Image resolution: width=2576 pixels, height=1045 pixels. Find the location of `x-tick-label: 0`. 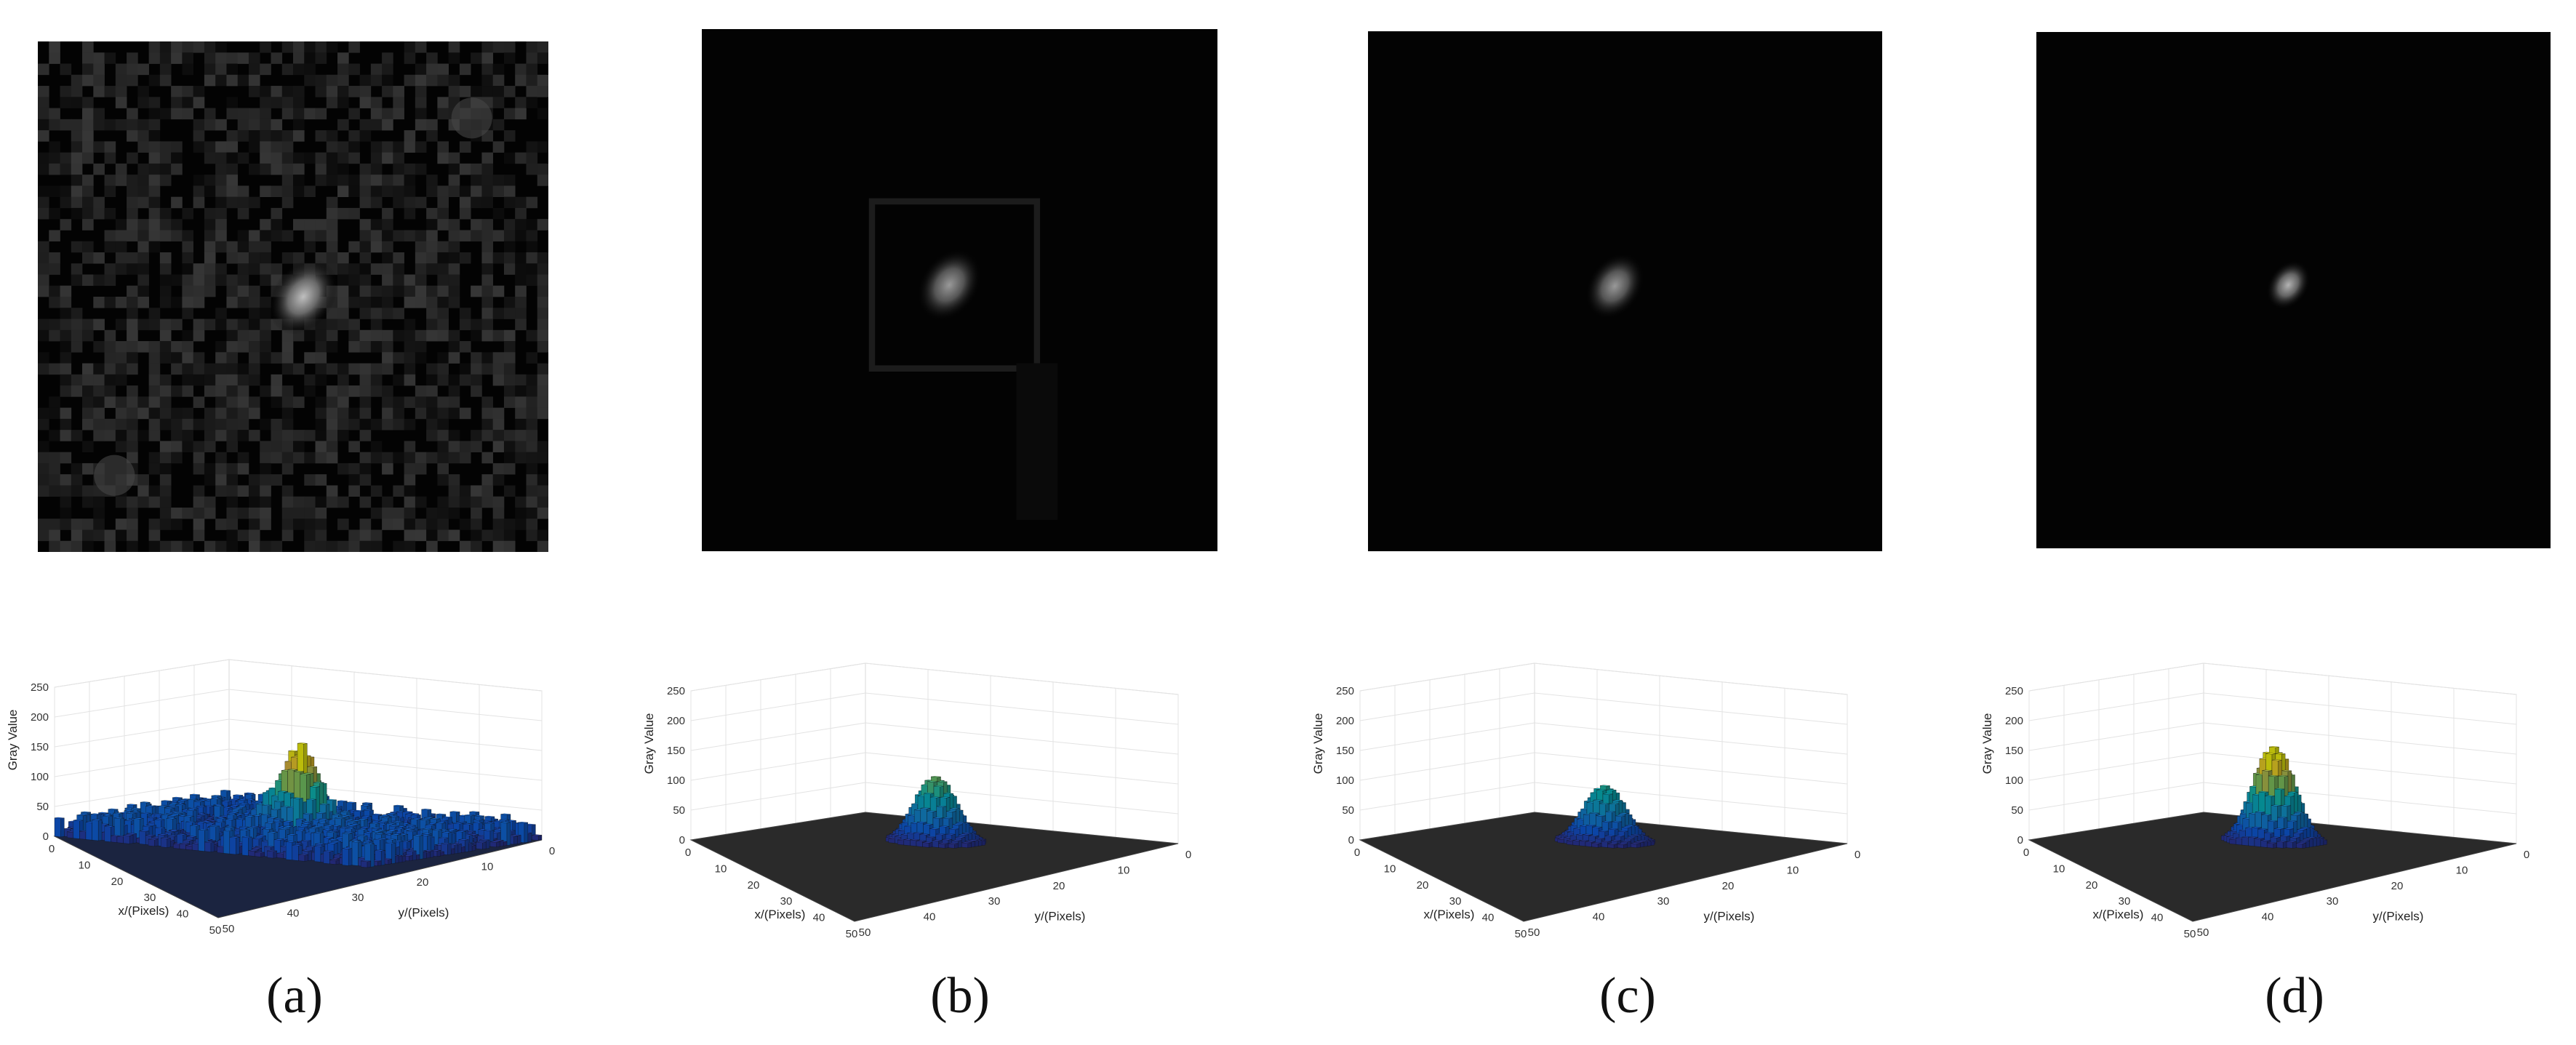

x-tick-label: 0 is located at coordinates (688, 852).